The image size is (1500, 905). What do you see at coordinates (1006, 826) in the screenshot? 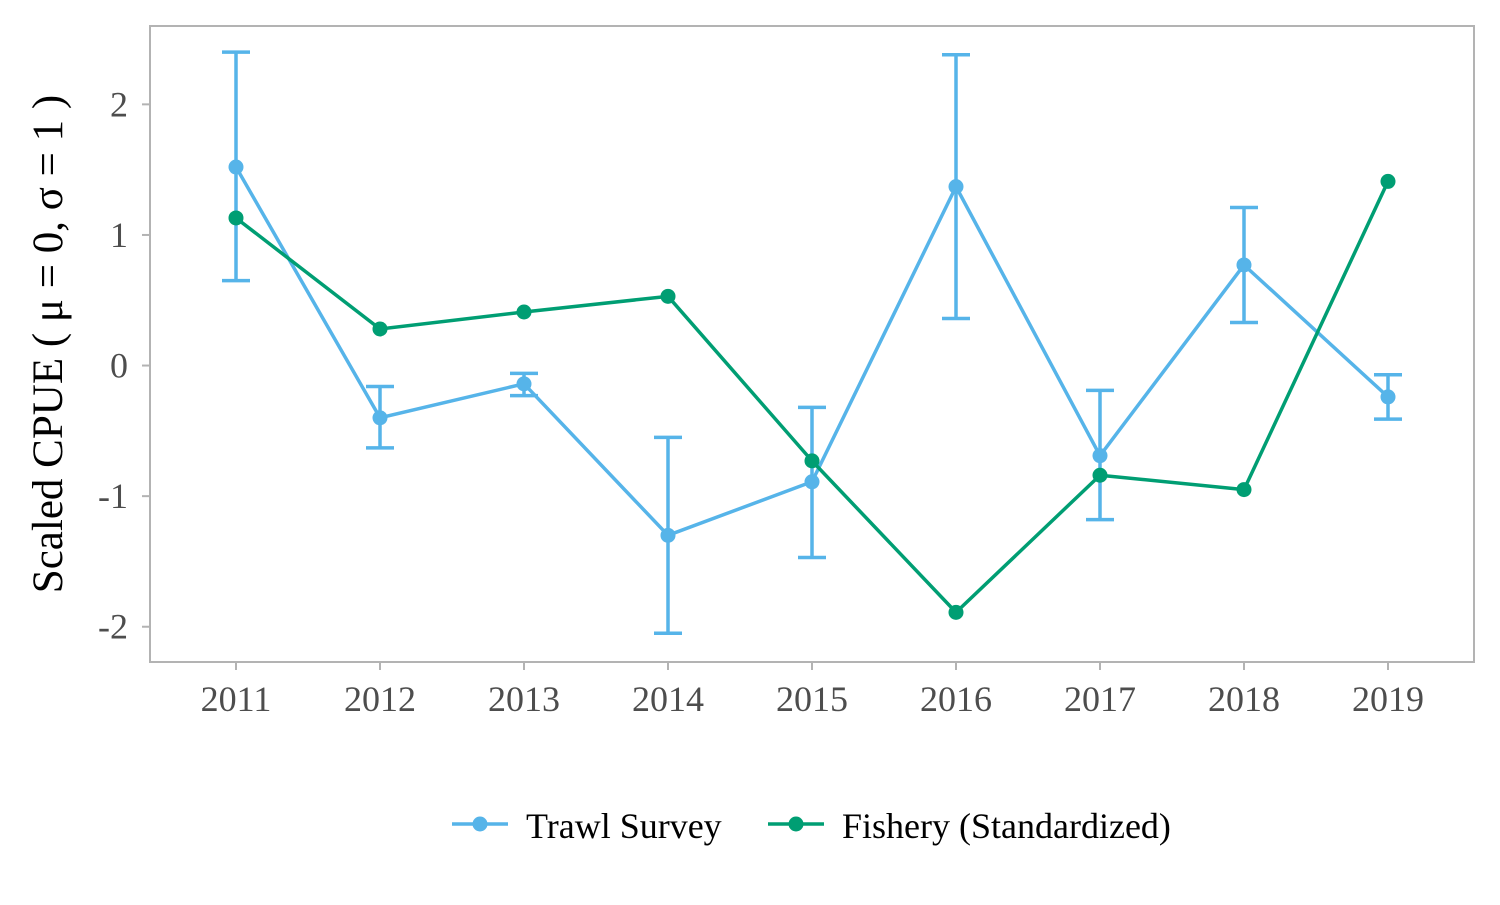
I see `legend-label: Fishery (Standardized)` at bounding box center [1006, 826].